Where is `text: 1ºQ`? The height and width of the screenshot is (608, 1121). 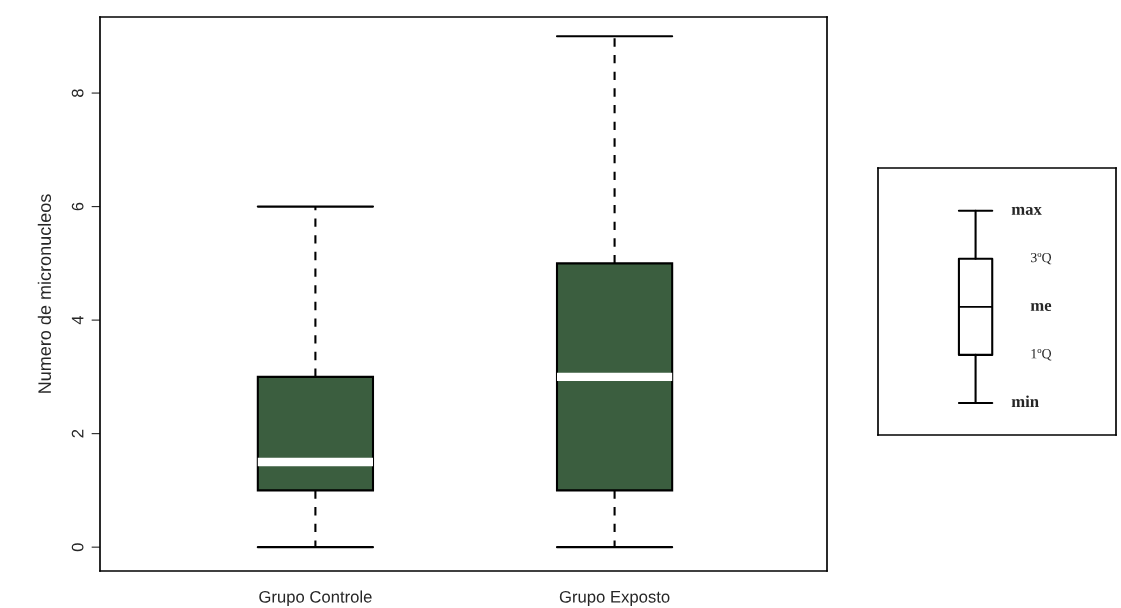
text: 1ºQ is located at coordinates (1041, 355).